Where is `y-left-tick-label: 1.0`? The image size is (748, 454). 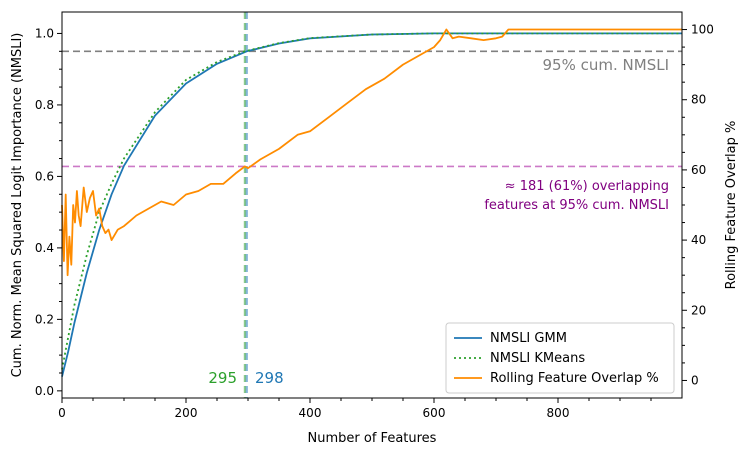 y-left-tick-label: 1.0 is located at coordinates (44, 33).